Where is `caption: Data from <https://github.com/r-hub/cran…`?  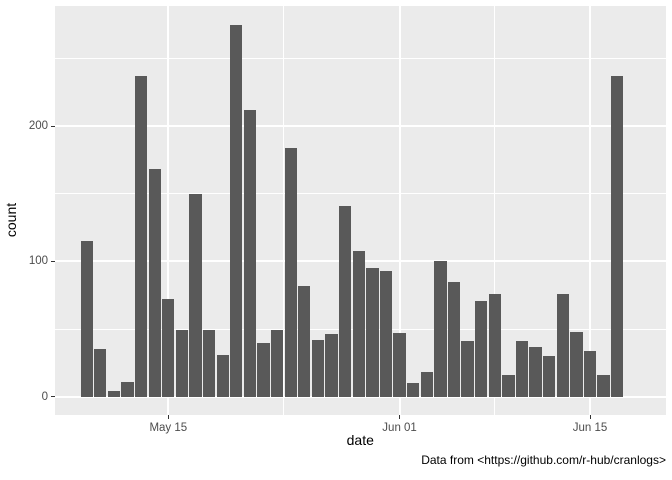
caption: Data from <https://github.com/r-hub/cran… is located at coordinates (543, 460).